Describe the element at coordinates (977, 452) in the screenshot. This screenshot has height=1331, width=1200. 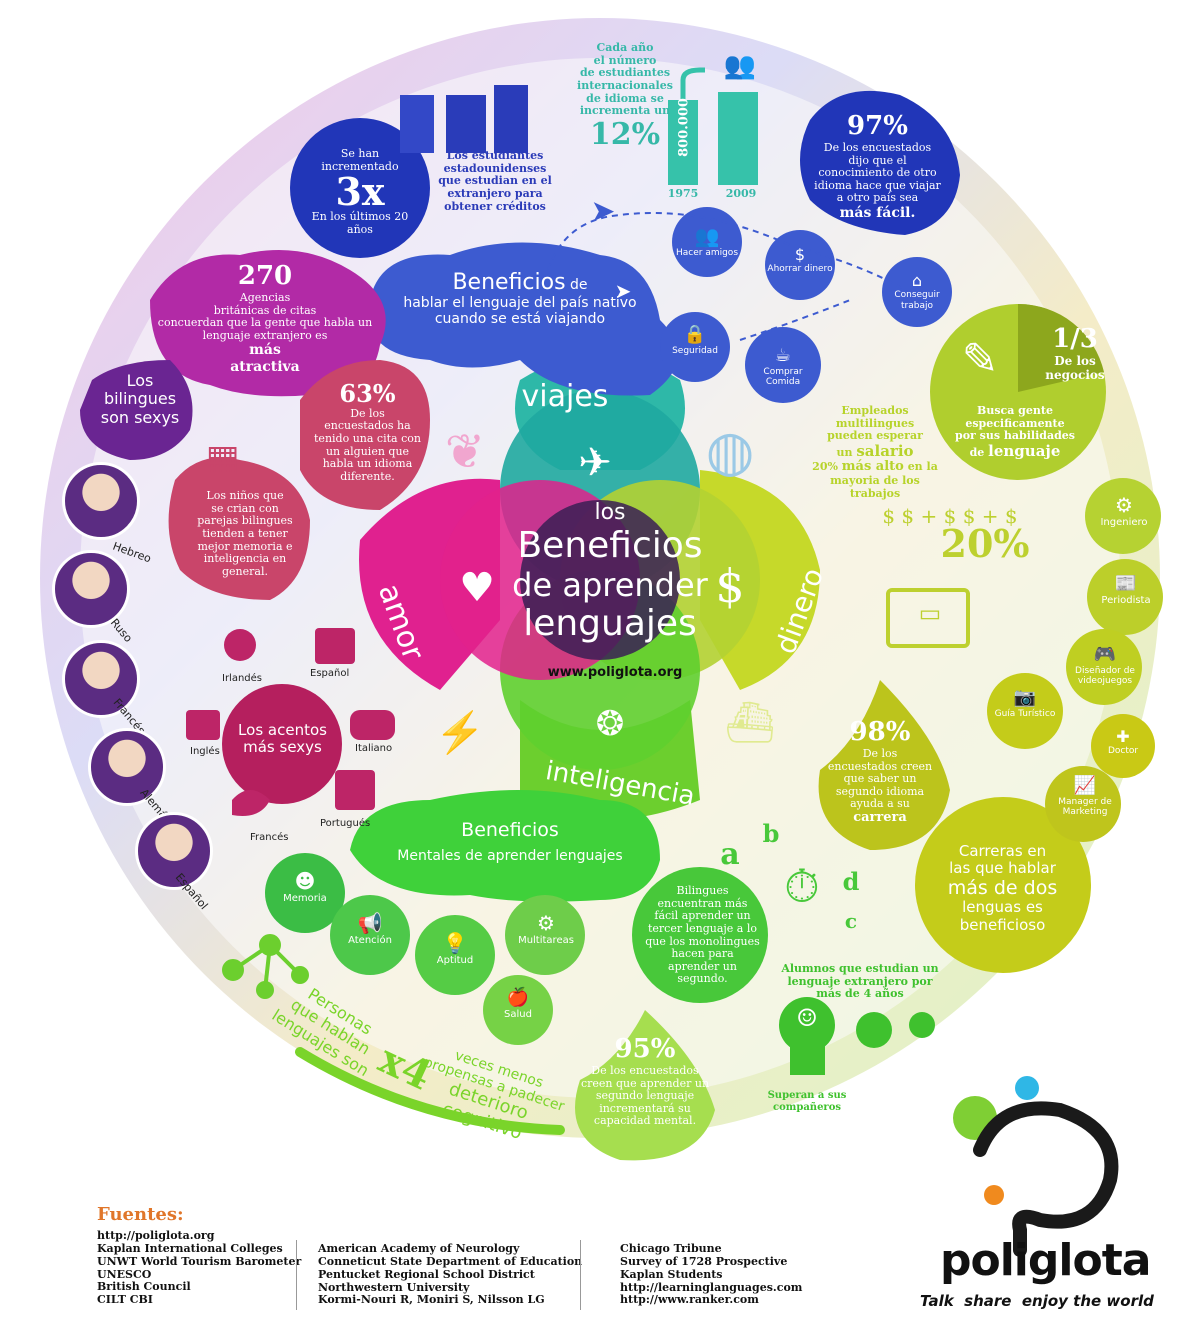
I see `one-third-caption-de: de` at that location.